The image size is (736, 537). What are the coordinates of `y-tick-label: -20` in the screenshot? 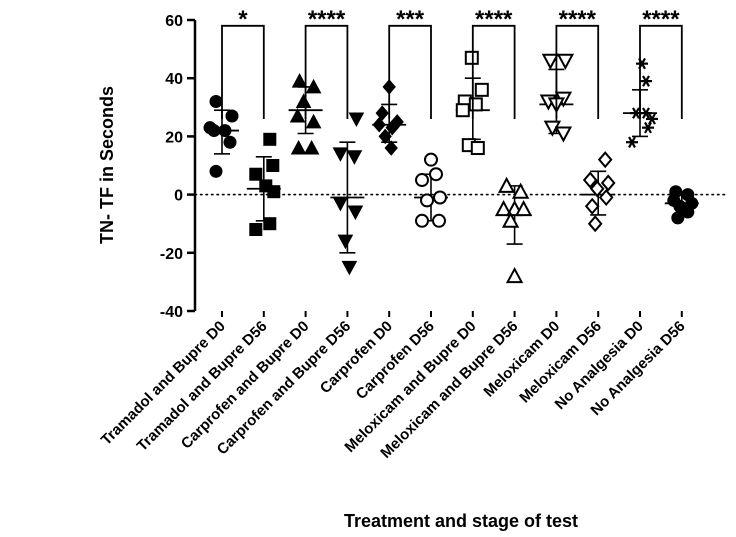 It's located at (171, 254).